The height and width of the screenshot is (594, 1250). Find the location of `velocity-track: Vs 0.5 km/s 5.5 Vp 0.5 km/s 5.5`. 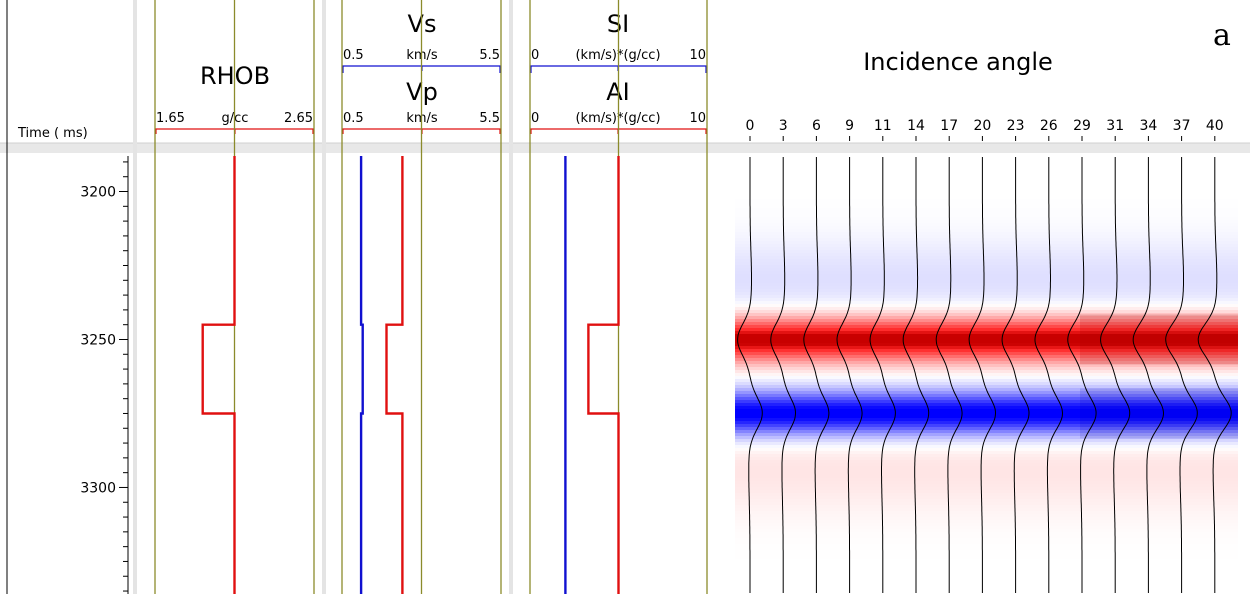

velocity-track: Vs 0.5 km/s 5.5 Vp 0.5 km/s 5.5 is located at coordinates (421, 297).